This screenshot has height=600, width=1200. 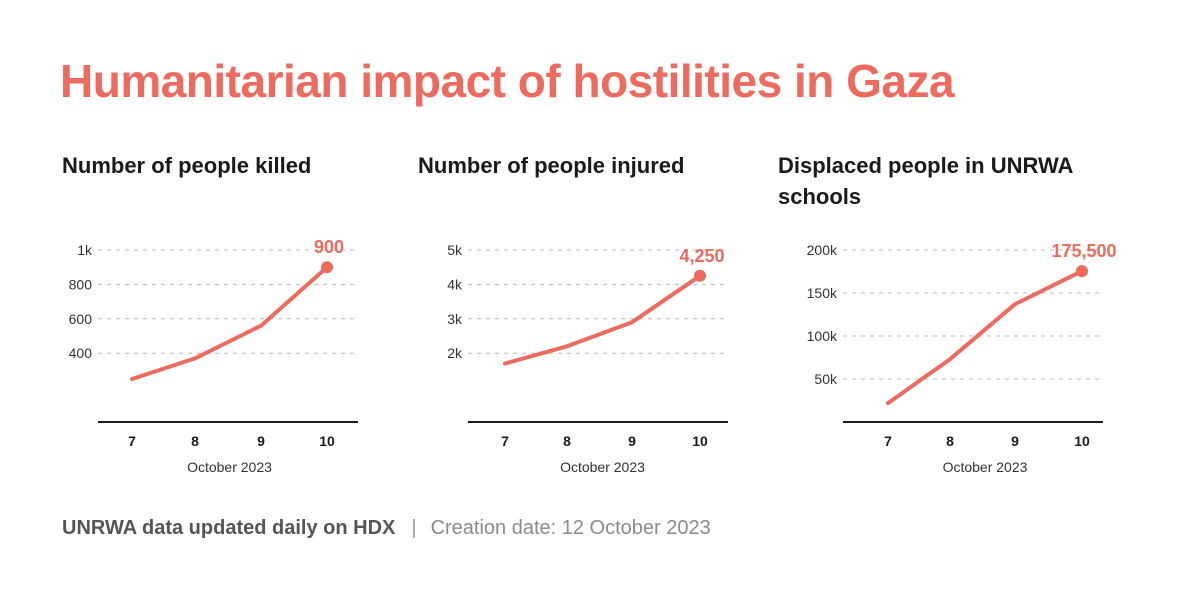 I want to click on end-value-label: 175,500, so click(x=1083, y=251).